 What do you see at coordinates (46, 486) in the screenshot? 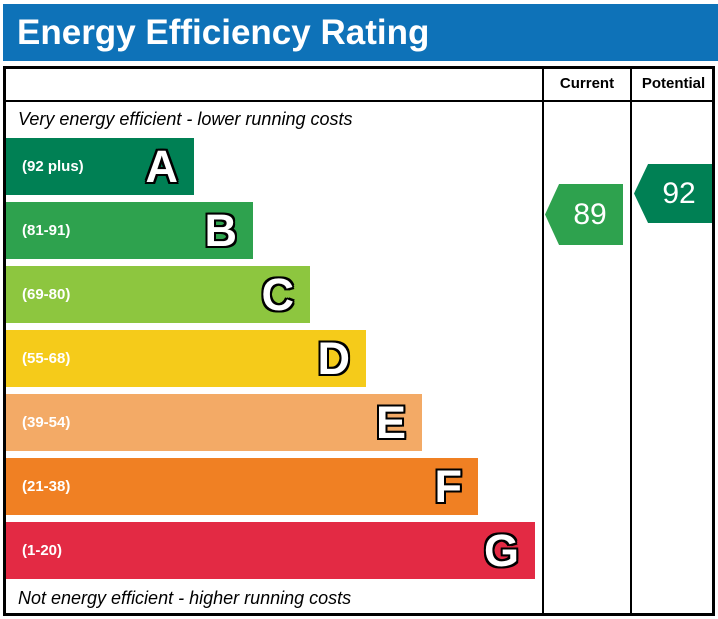
I see `band-range-label: (21-38)` at bounding box center [46, 486].